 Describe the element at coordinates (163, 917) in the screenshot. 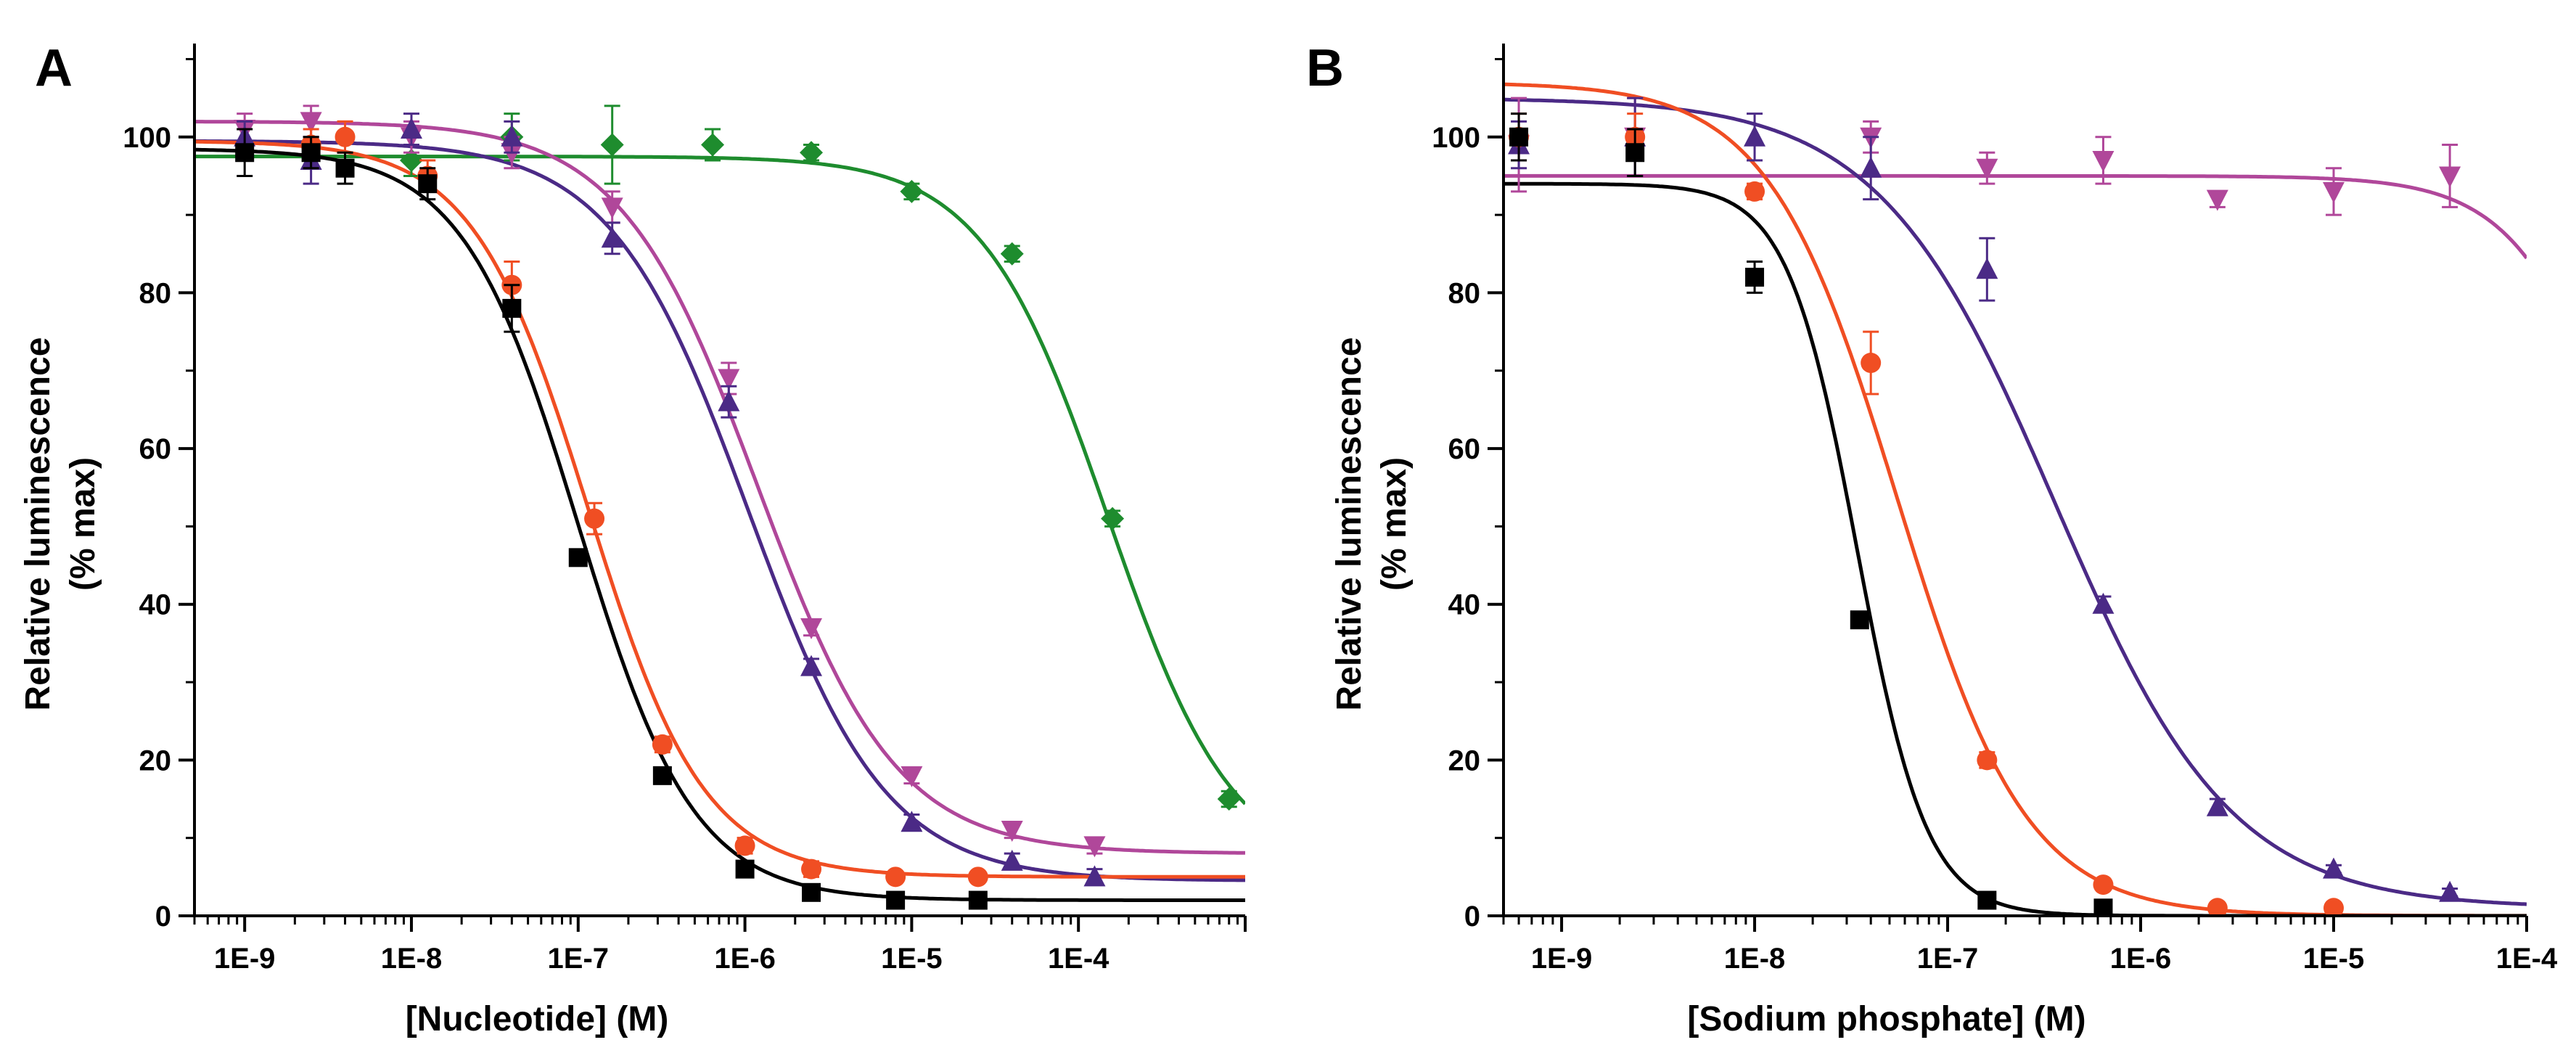

I see `y-tick-label: 0` at that location.